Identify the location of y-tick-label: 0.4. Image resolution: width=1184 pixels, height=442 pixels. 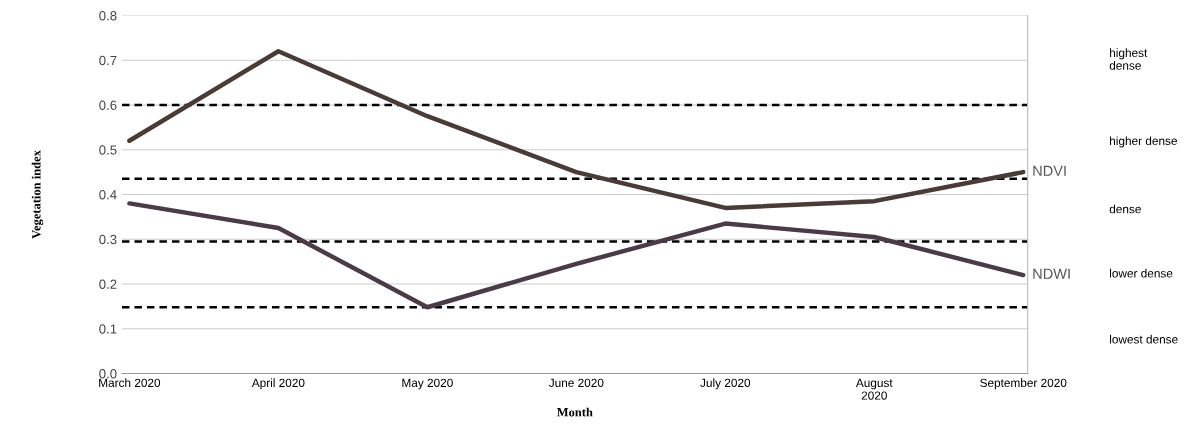
(108, 195).